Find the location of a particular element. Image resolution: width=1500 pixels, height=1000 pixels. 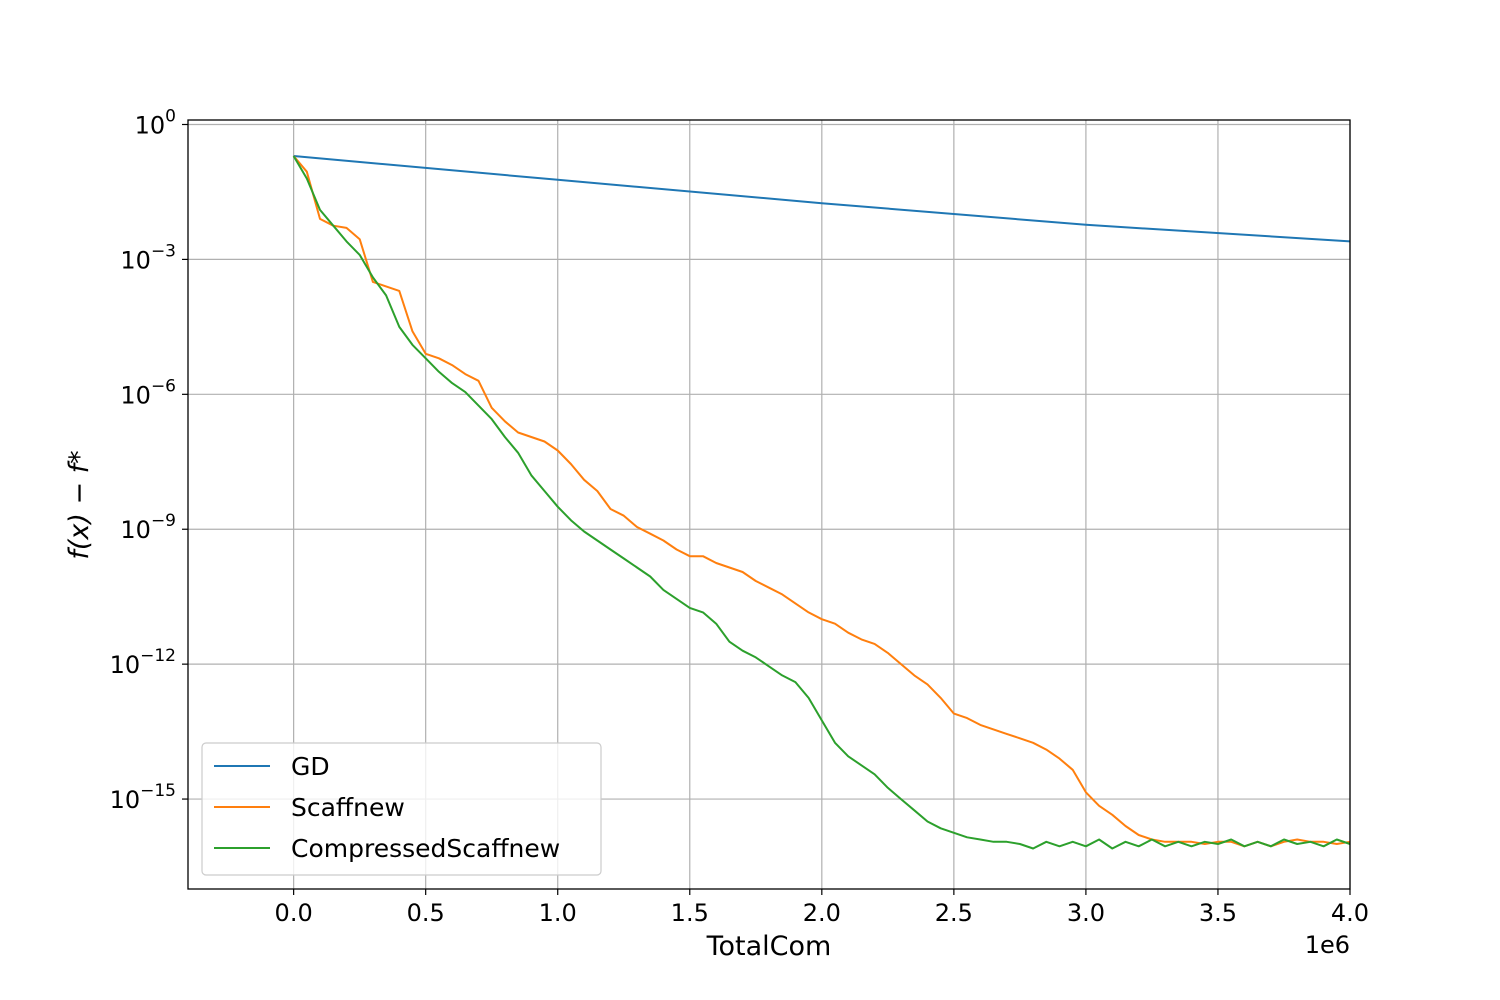

x-tick-label: 2.5 is located at coordinates (954, 913).